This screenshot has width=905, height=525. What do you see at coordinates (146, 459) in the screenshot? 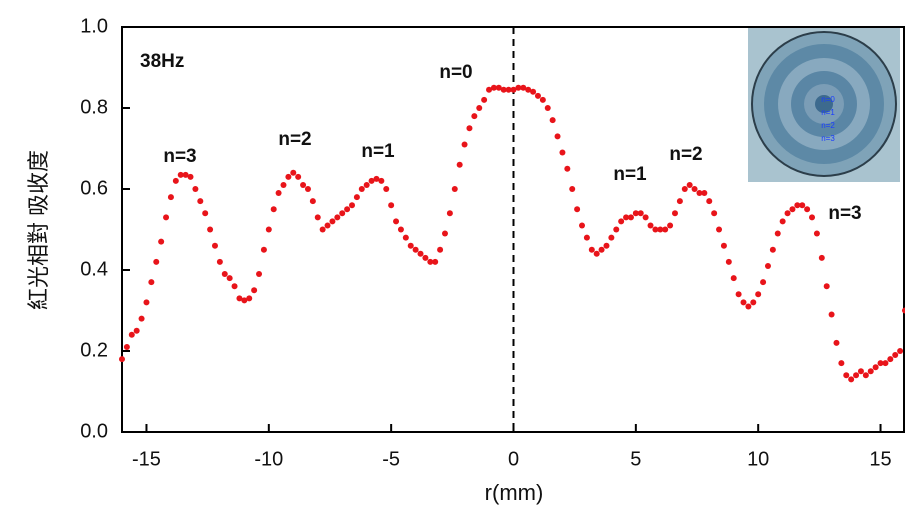
I see `x-tick-label: -15` at bounding box center [146, 459].